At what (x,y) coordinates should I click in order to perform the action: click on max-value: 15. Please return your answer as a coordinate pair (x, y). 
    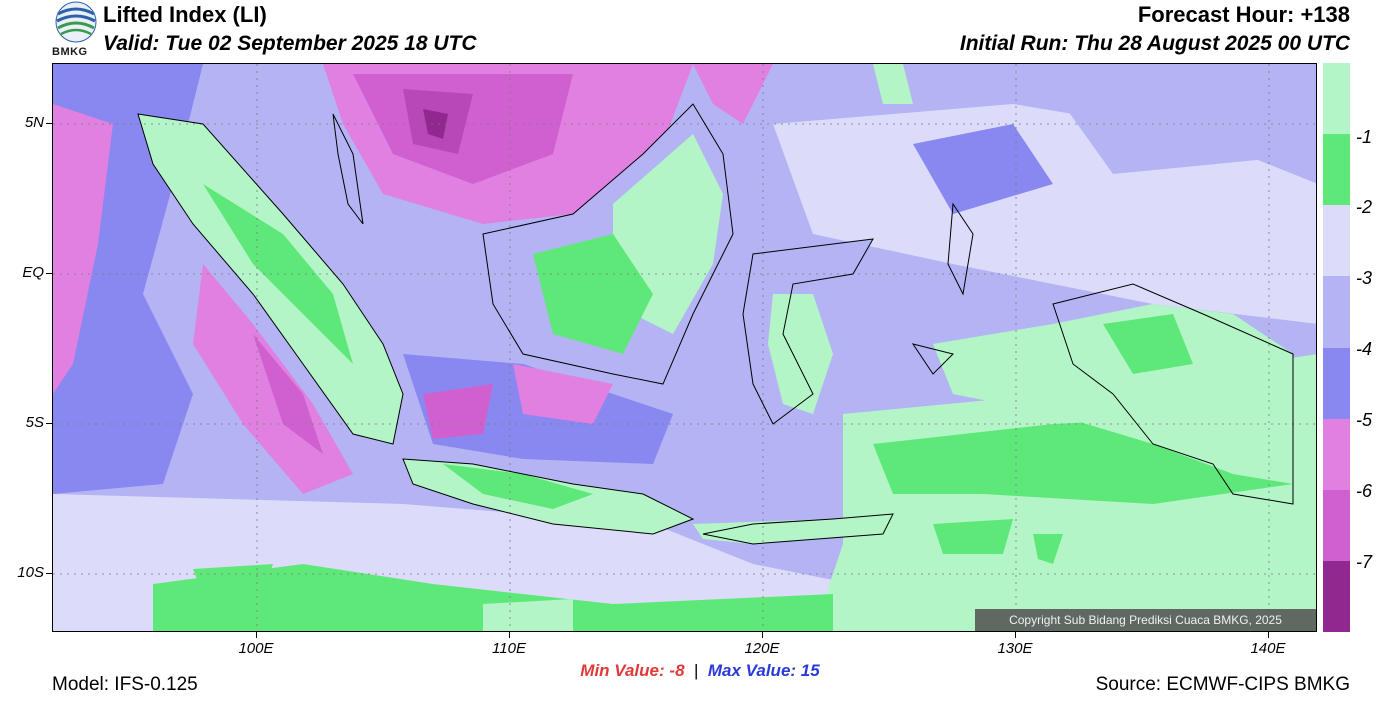
    Looking at the image, I should click on (810, 670).